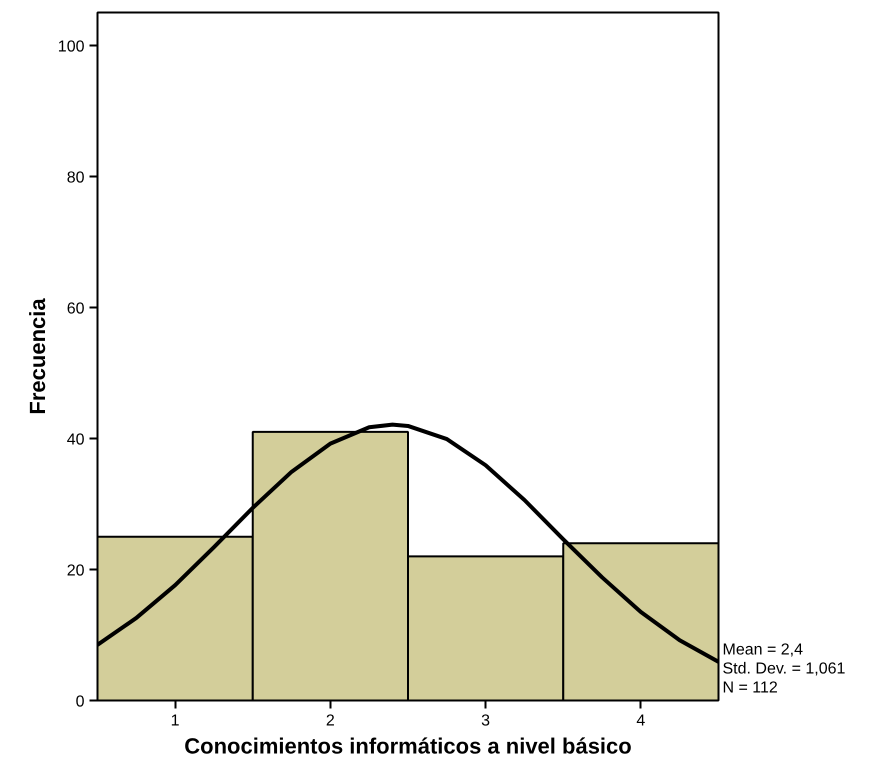 The width and height of the screenshot is (885, 780). I want to click on x-tick-label: 3, so click(485, 721).